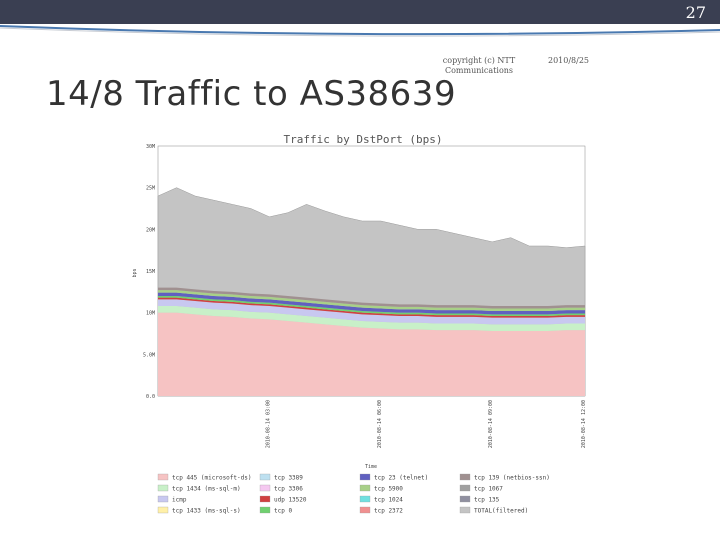 This screenshot has height=540, width=720. I want to click on legend-label: tcp 1067, so click(488, 489).